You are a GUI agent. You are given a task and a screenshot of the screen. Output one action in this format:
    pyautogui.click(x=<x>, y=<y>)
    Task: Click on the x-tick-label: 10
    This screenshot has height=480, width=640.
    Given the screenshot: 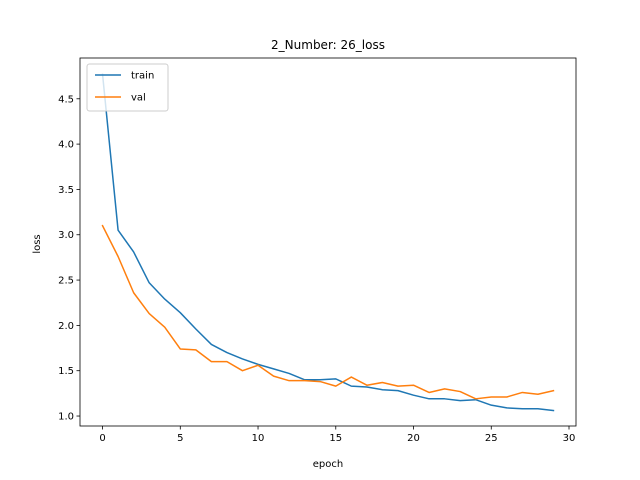 What is the action you would take?
    pyautogui.click(x=258, y=438)
    